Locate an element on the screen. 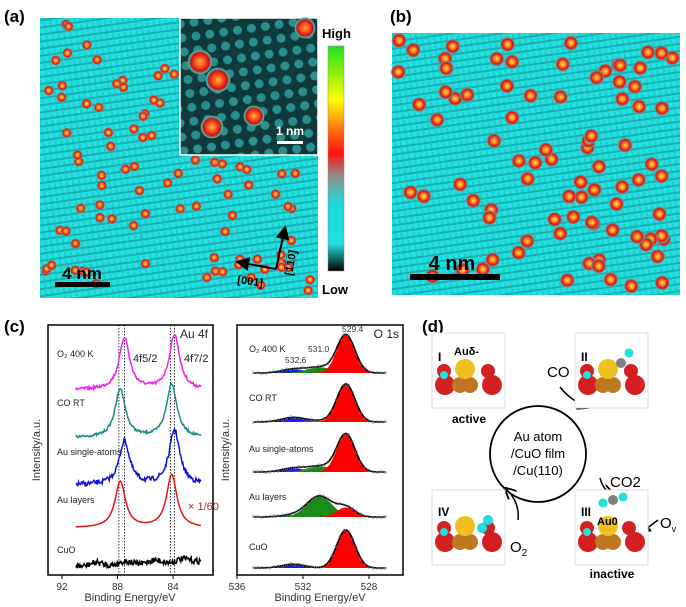  scale-annotation: × 1/60 is located at coordinates (203, 507).